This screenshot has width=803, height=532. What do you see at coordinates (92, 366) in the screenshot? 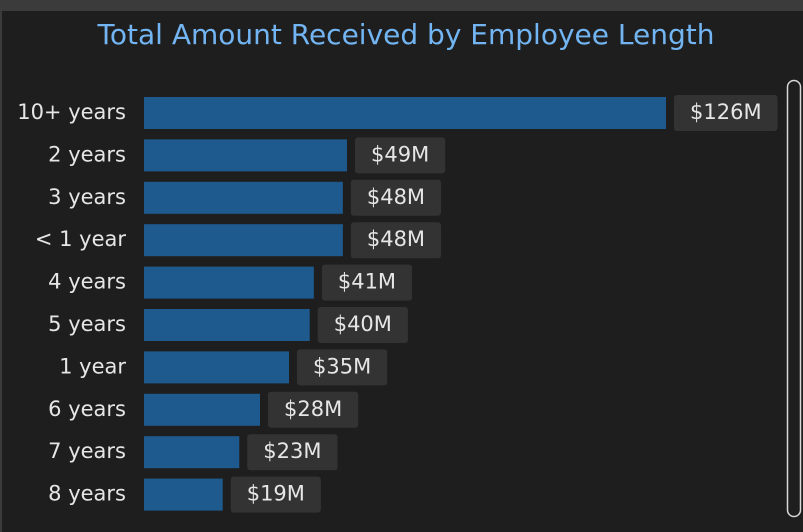
I see `category-label: 1 year` at bounding box center [92, 366].